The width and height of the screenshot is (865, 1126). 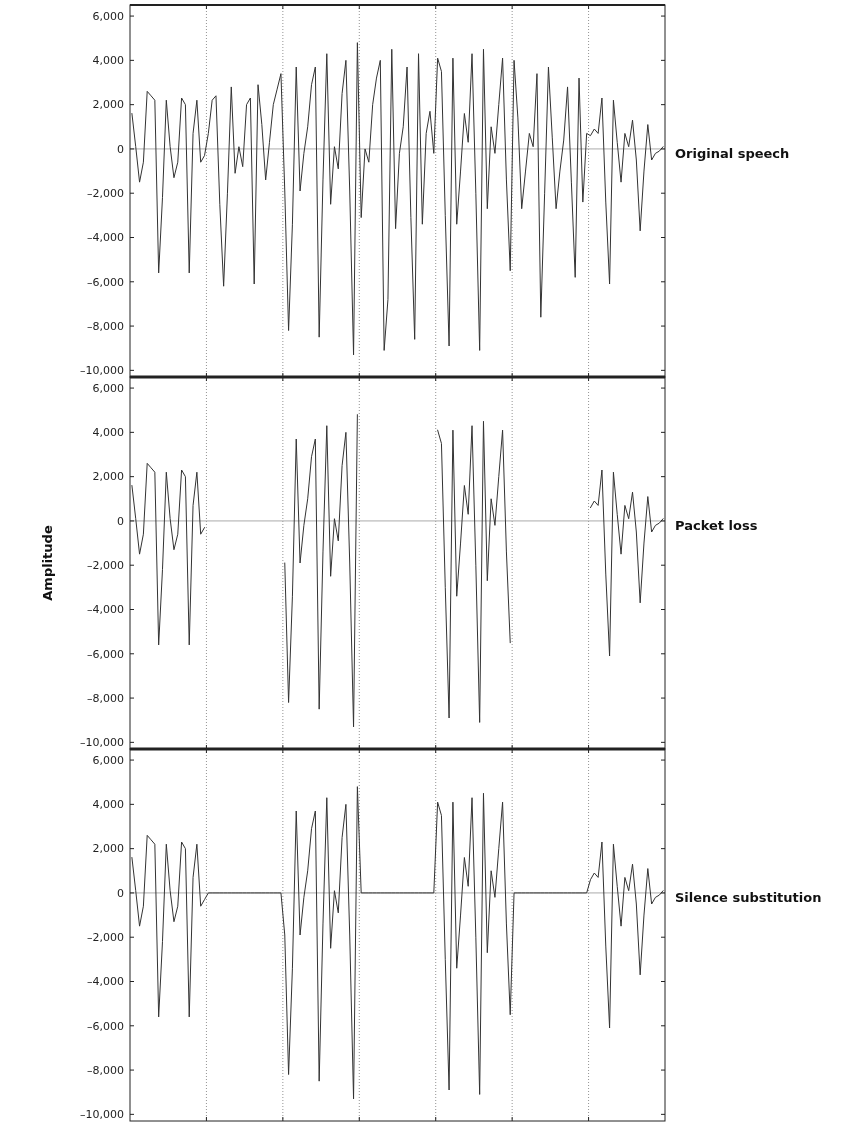 I want to click on series-label: Packet loss, so click(x=716, y=526).